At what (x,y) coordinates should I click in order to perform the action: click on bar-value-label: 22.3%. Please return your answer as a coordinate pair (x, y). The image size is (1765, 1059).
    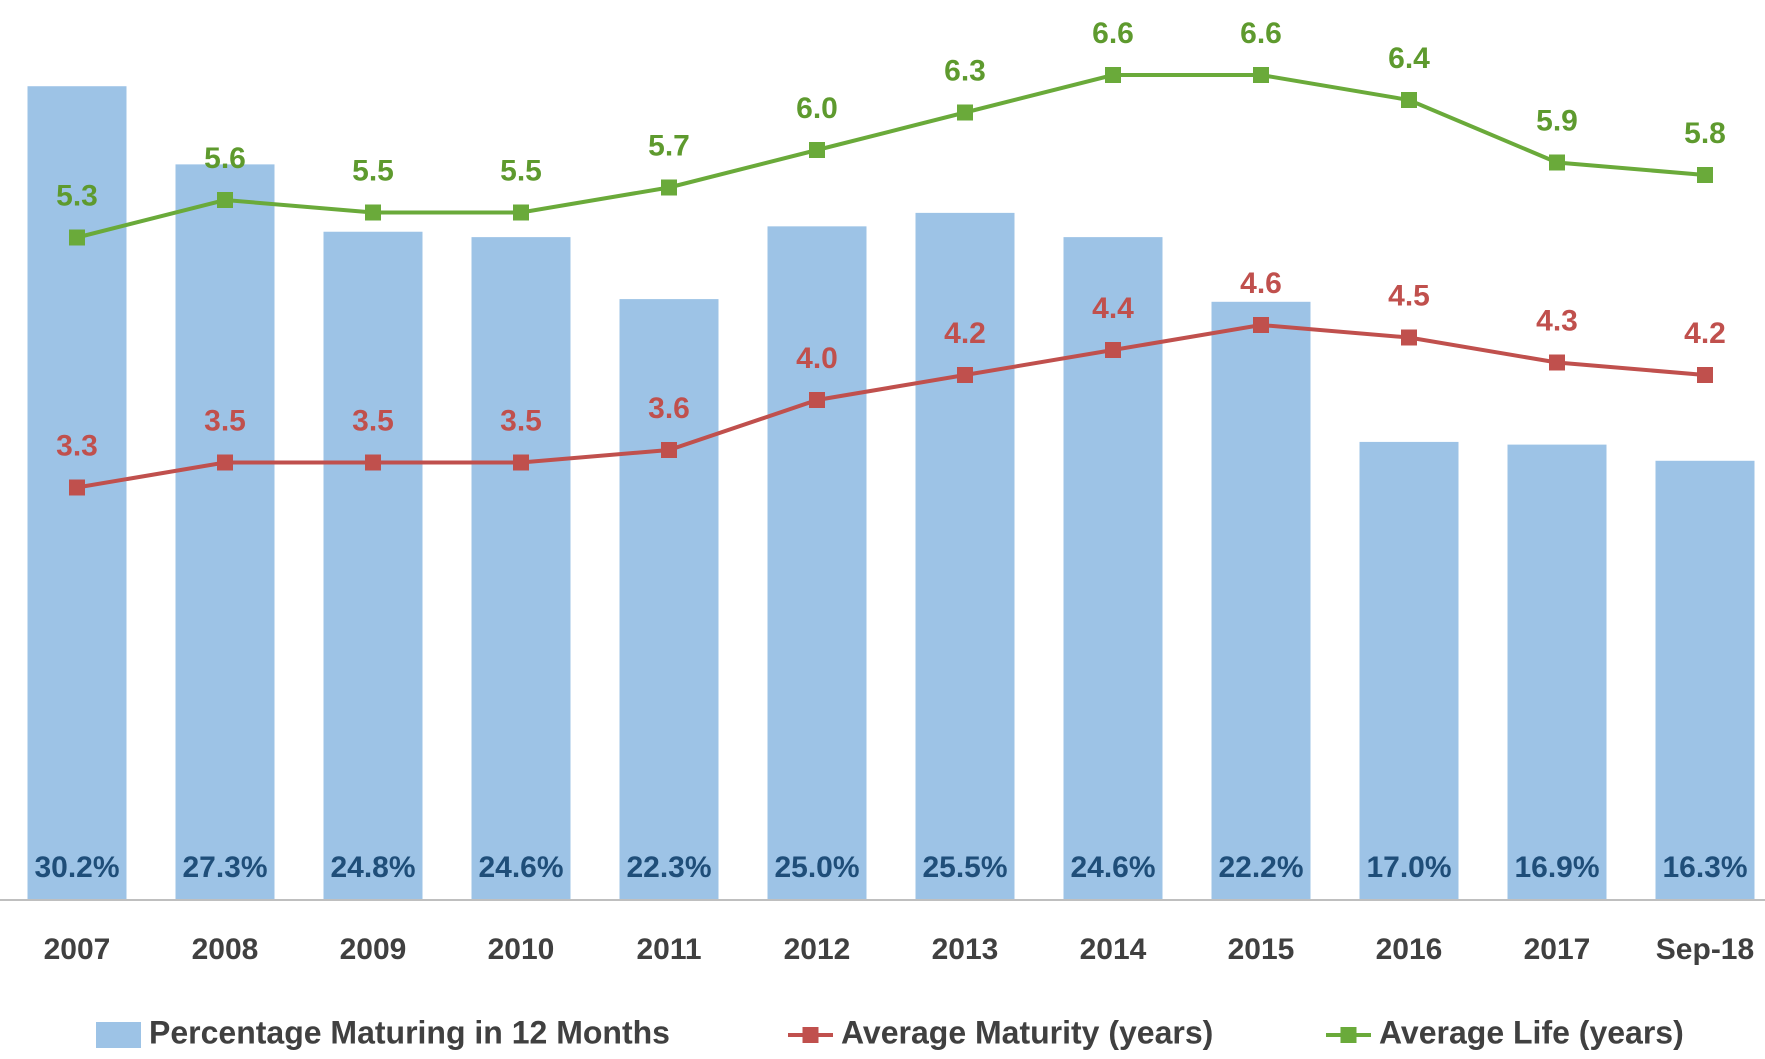
    Looking at the image, I should click on (668, 867).